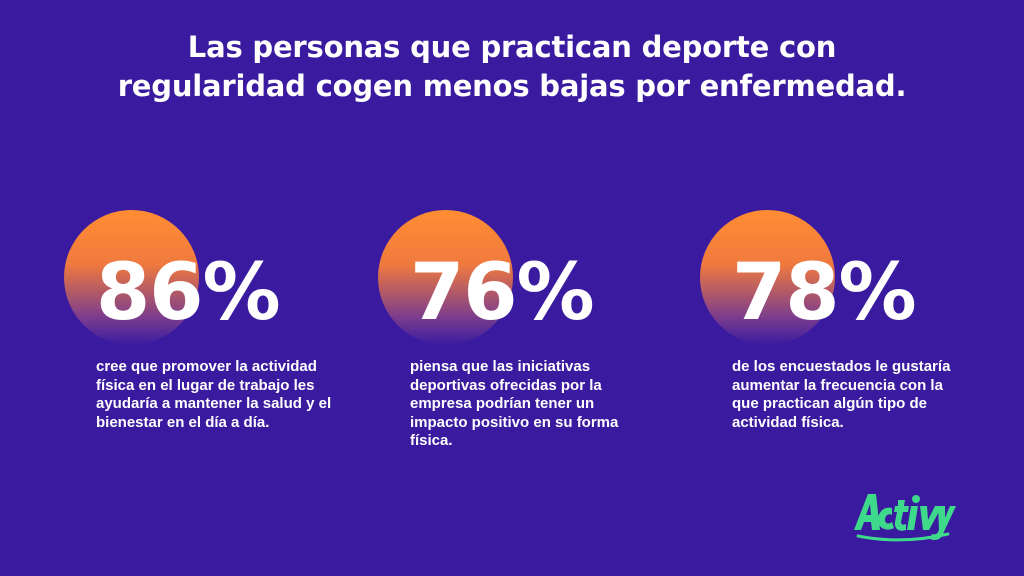 Image resolution: width=1024 pixels, height=576 pixels. Describe the element at coordinates (188, 293) in the screenshot. I see `stat-percentage: 86%` at that location.